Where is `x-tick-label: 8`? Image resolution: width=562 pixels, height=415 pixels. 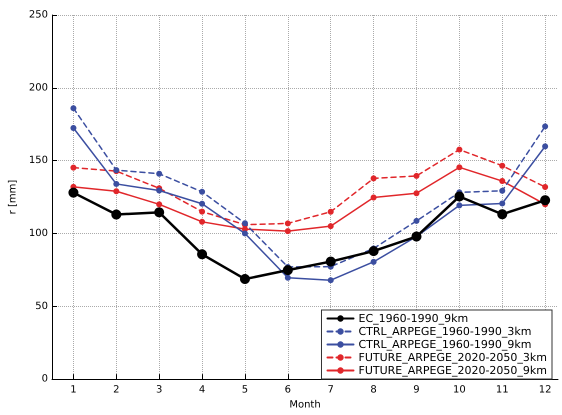 x-tick-label: 8 is located at coordinates (373, 390).